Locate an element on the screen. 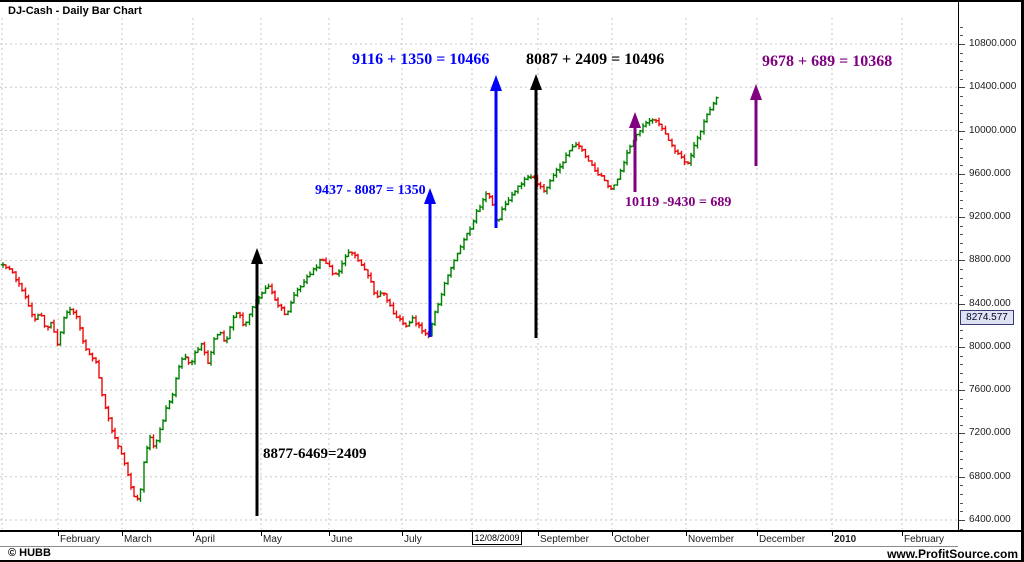 The height and width of the screenshot is (562, 1024). blue-arrow-august-swing-head is located at coordinates (430, 196).